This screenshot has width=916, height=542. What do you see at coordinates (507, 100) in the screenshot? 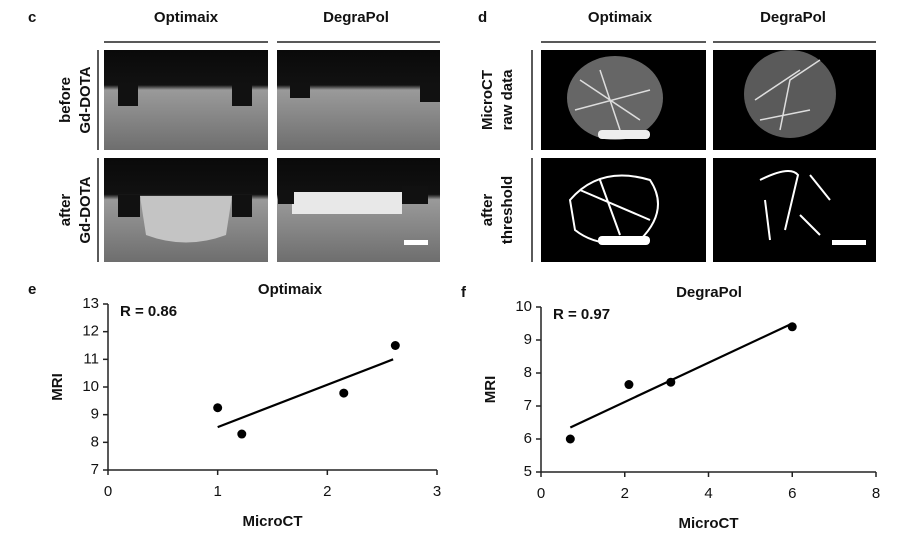
I see `row-label: raw data` at bounding box center [507, 100].